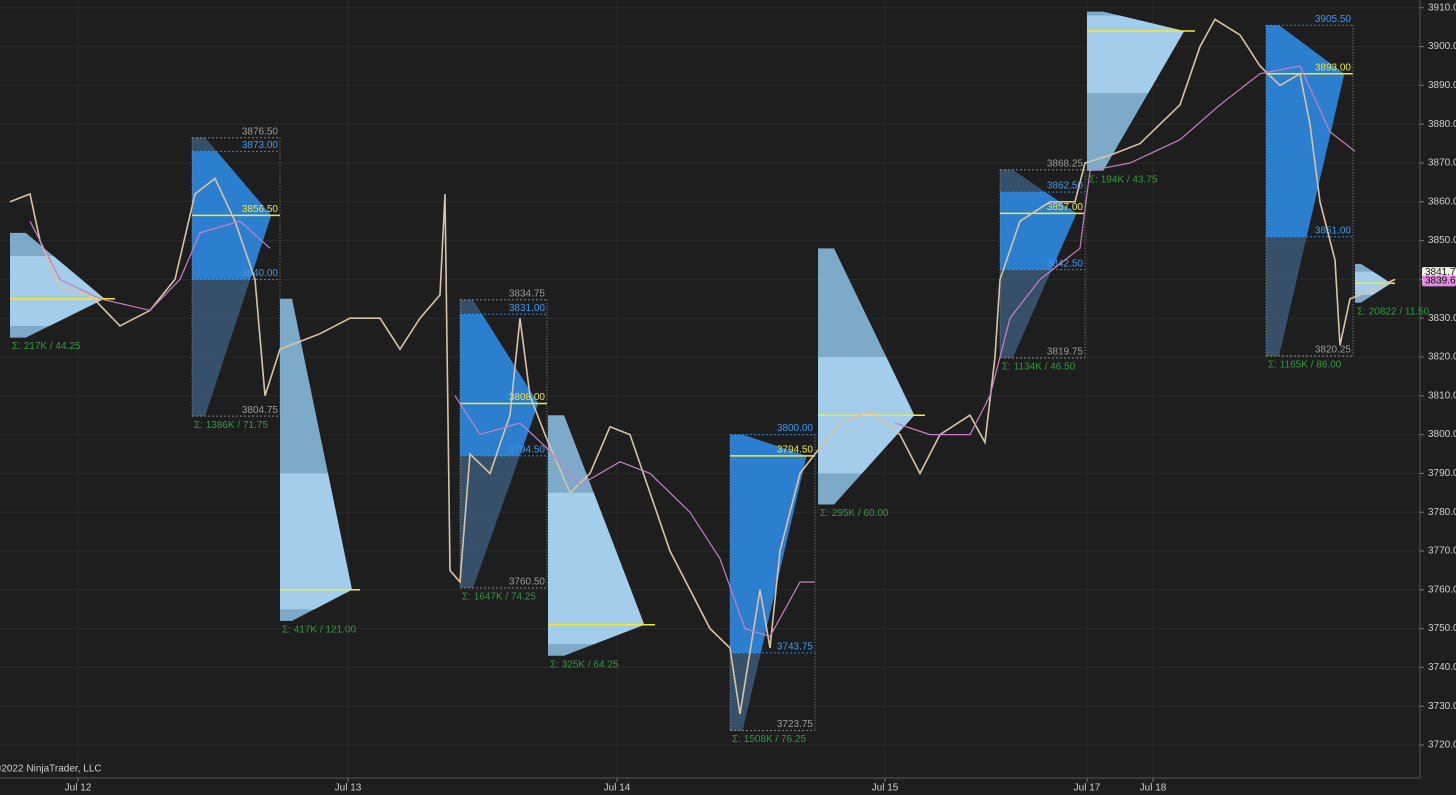 Image resolution: width=1456 pixels, height=795 pixels. I want to click on profile-summary: Σ: 325K / 64.25, so click(584, 664).